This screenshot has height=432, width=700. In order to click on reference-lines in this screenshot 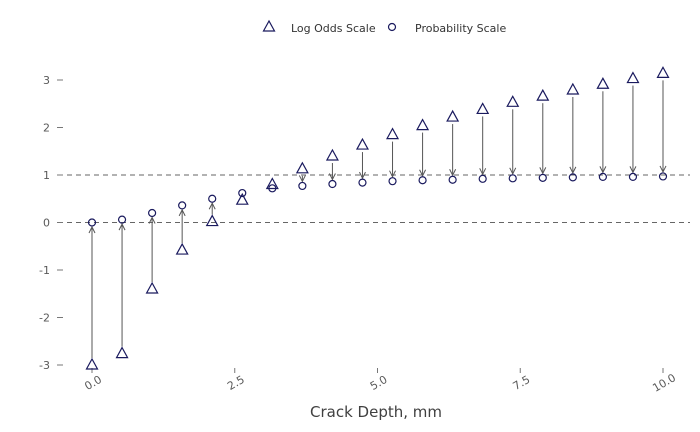, I will do `click(374, 198)`.